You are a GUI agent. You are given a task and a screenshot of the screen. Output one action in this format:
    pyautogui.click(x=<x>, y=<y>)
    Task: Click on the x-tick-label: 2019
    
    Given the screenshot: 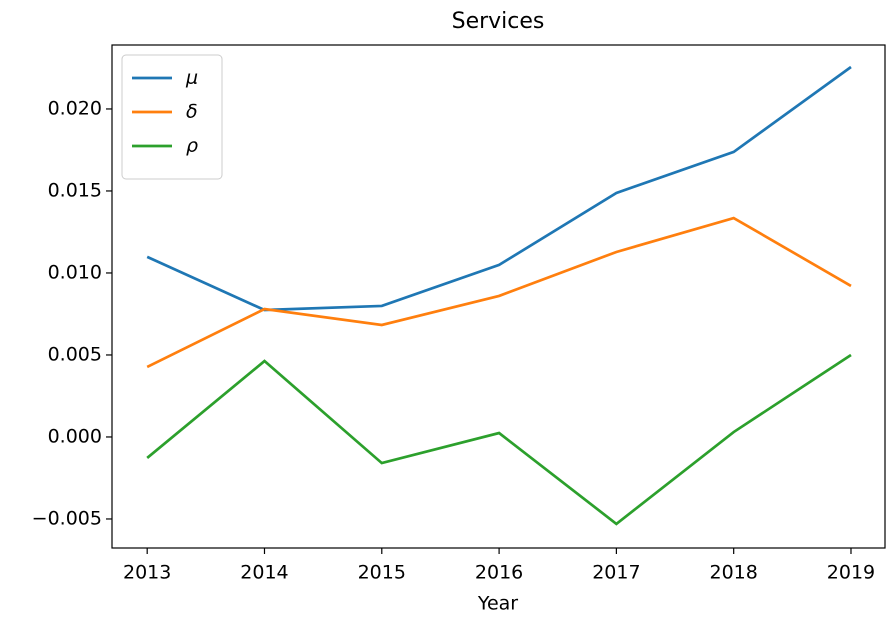 What is the action you would take?
    pyautogui.click(x=851, y=573)
    